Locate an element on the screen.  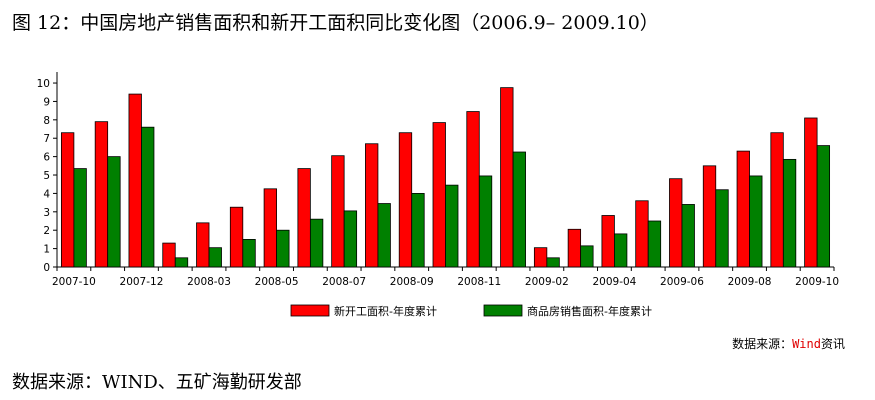
source-note-brand: Wind is located at coordinates (806, 344).